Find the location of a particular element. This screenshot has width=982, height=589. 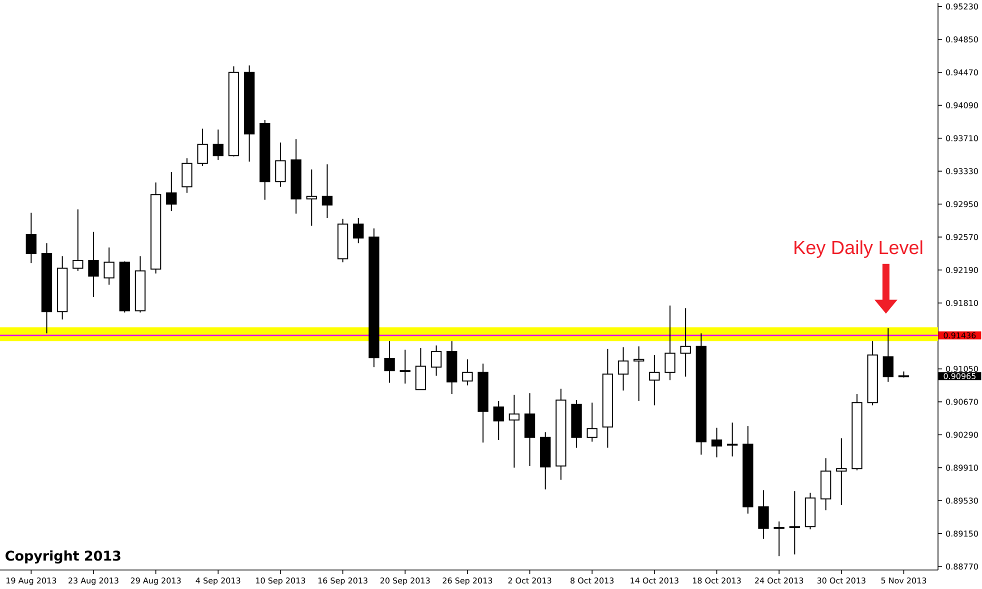

annotation: Key Daily Level is located at coordinates (858, 249).